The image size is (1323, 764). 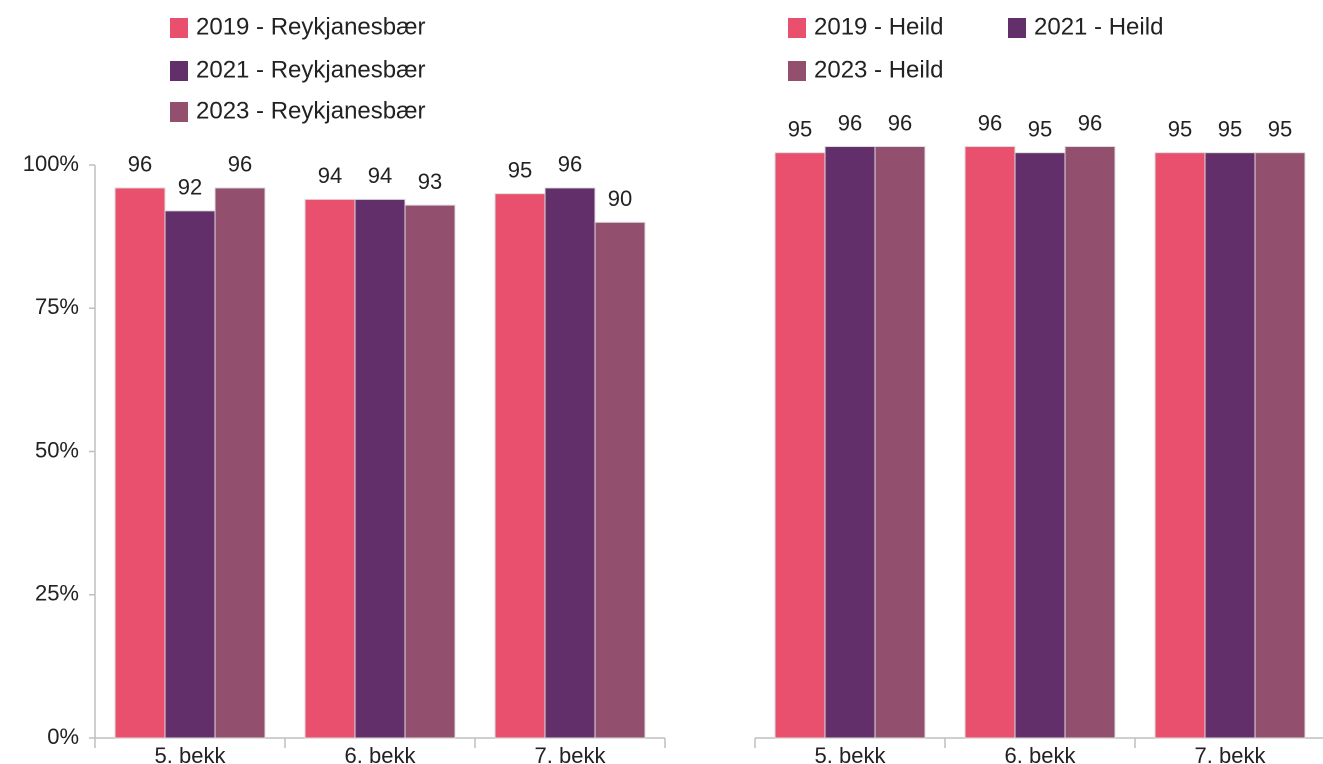 I want to click on y-tick-label: 100%, so click(x=51, y=163).